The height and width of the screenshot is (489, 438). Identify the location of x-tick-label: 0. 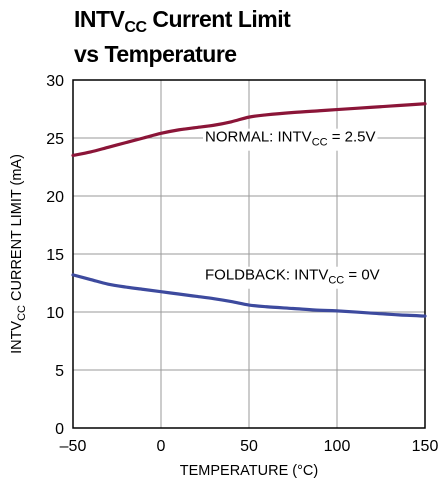
(161, 446).